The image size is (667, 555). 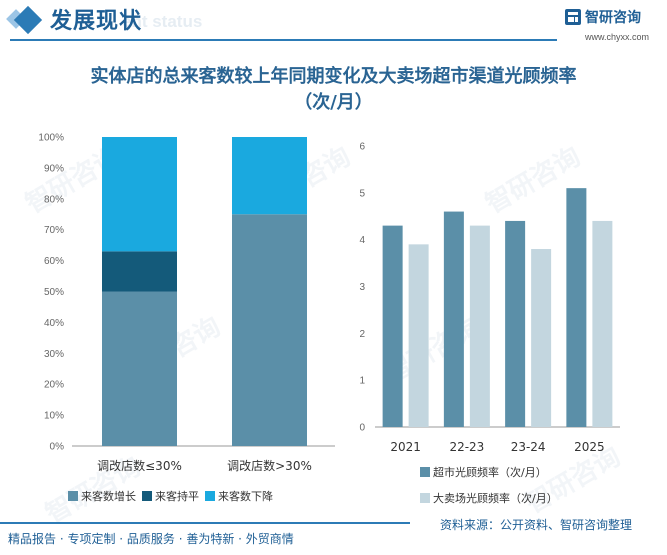 I want to click on y-tick-label: 90%, so click(x=54, y=168).